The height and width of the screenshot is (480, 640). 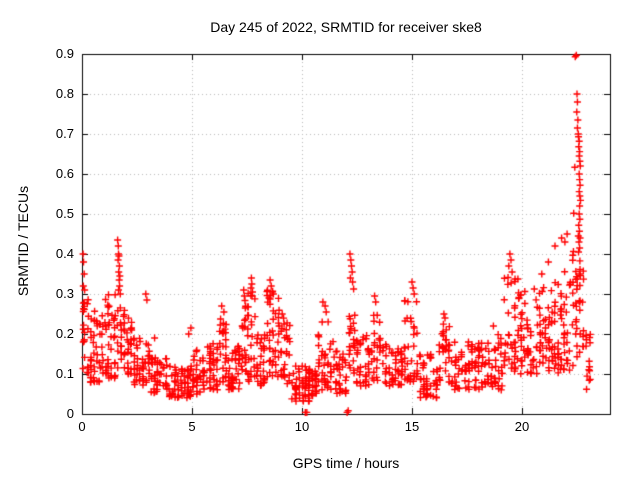 What do you see at coordinates (522, 426) in the screenshot?
I see `x-tick-label: 20` at bounding box center [522, 426].